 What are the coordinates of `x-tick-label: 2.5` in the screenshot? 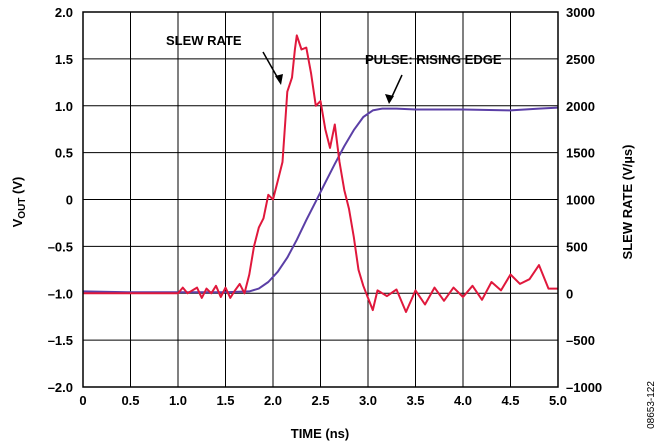 It's located at (320, 400).